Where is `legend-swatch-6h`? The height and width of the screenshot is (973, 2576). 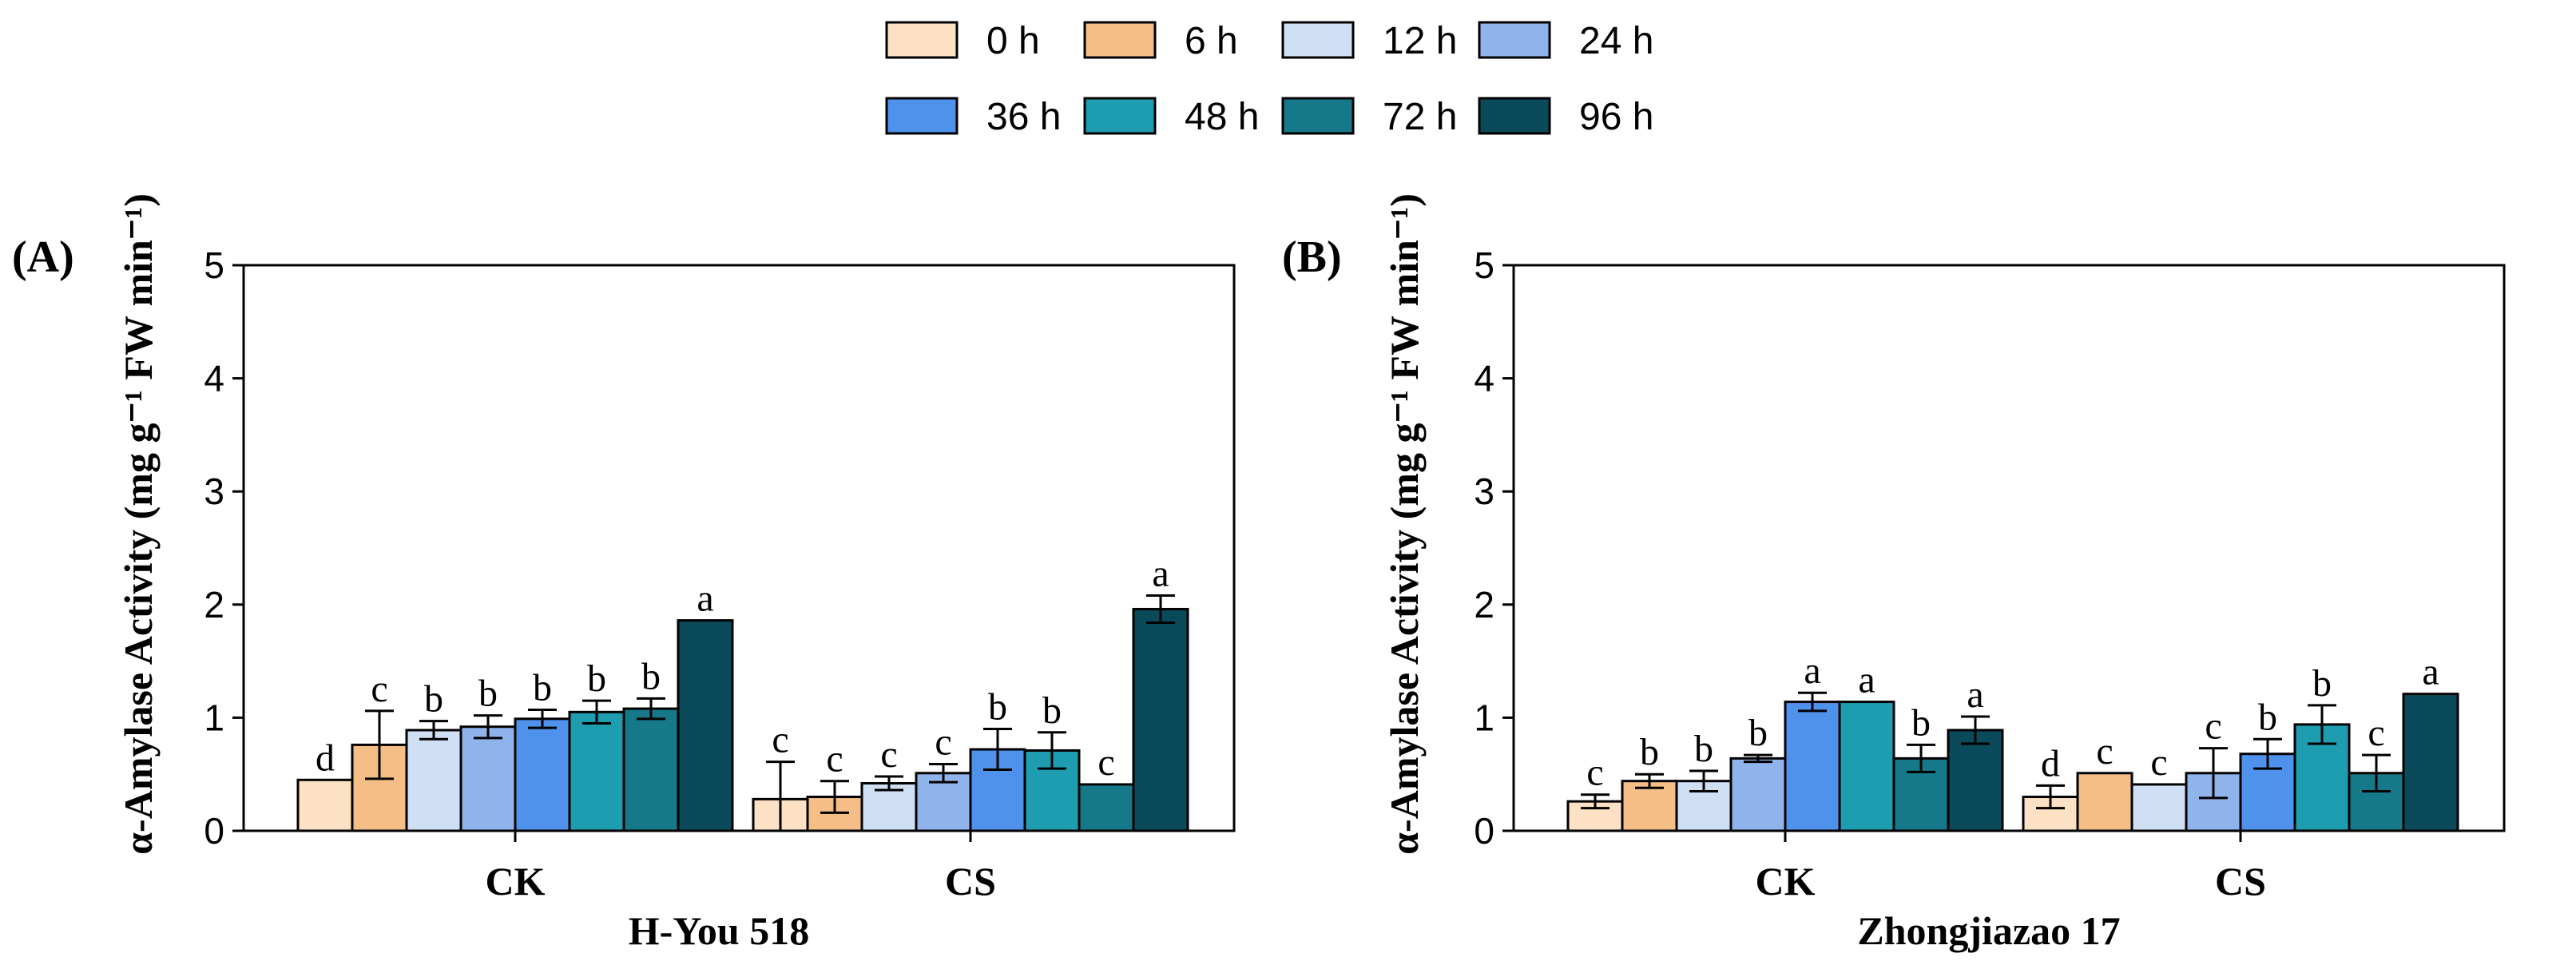
legend-swatch-6h is located at coordinates (1120, 40).